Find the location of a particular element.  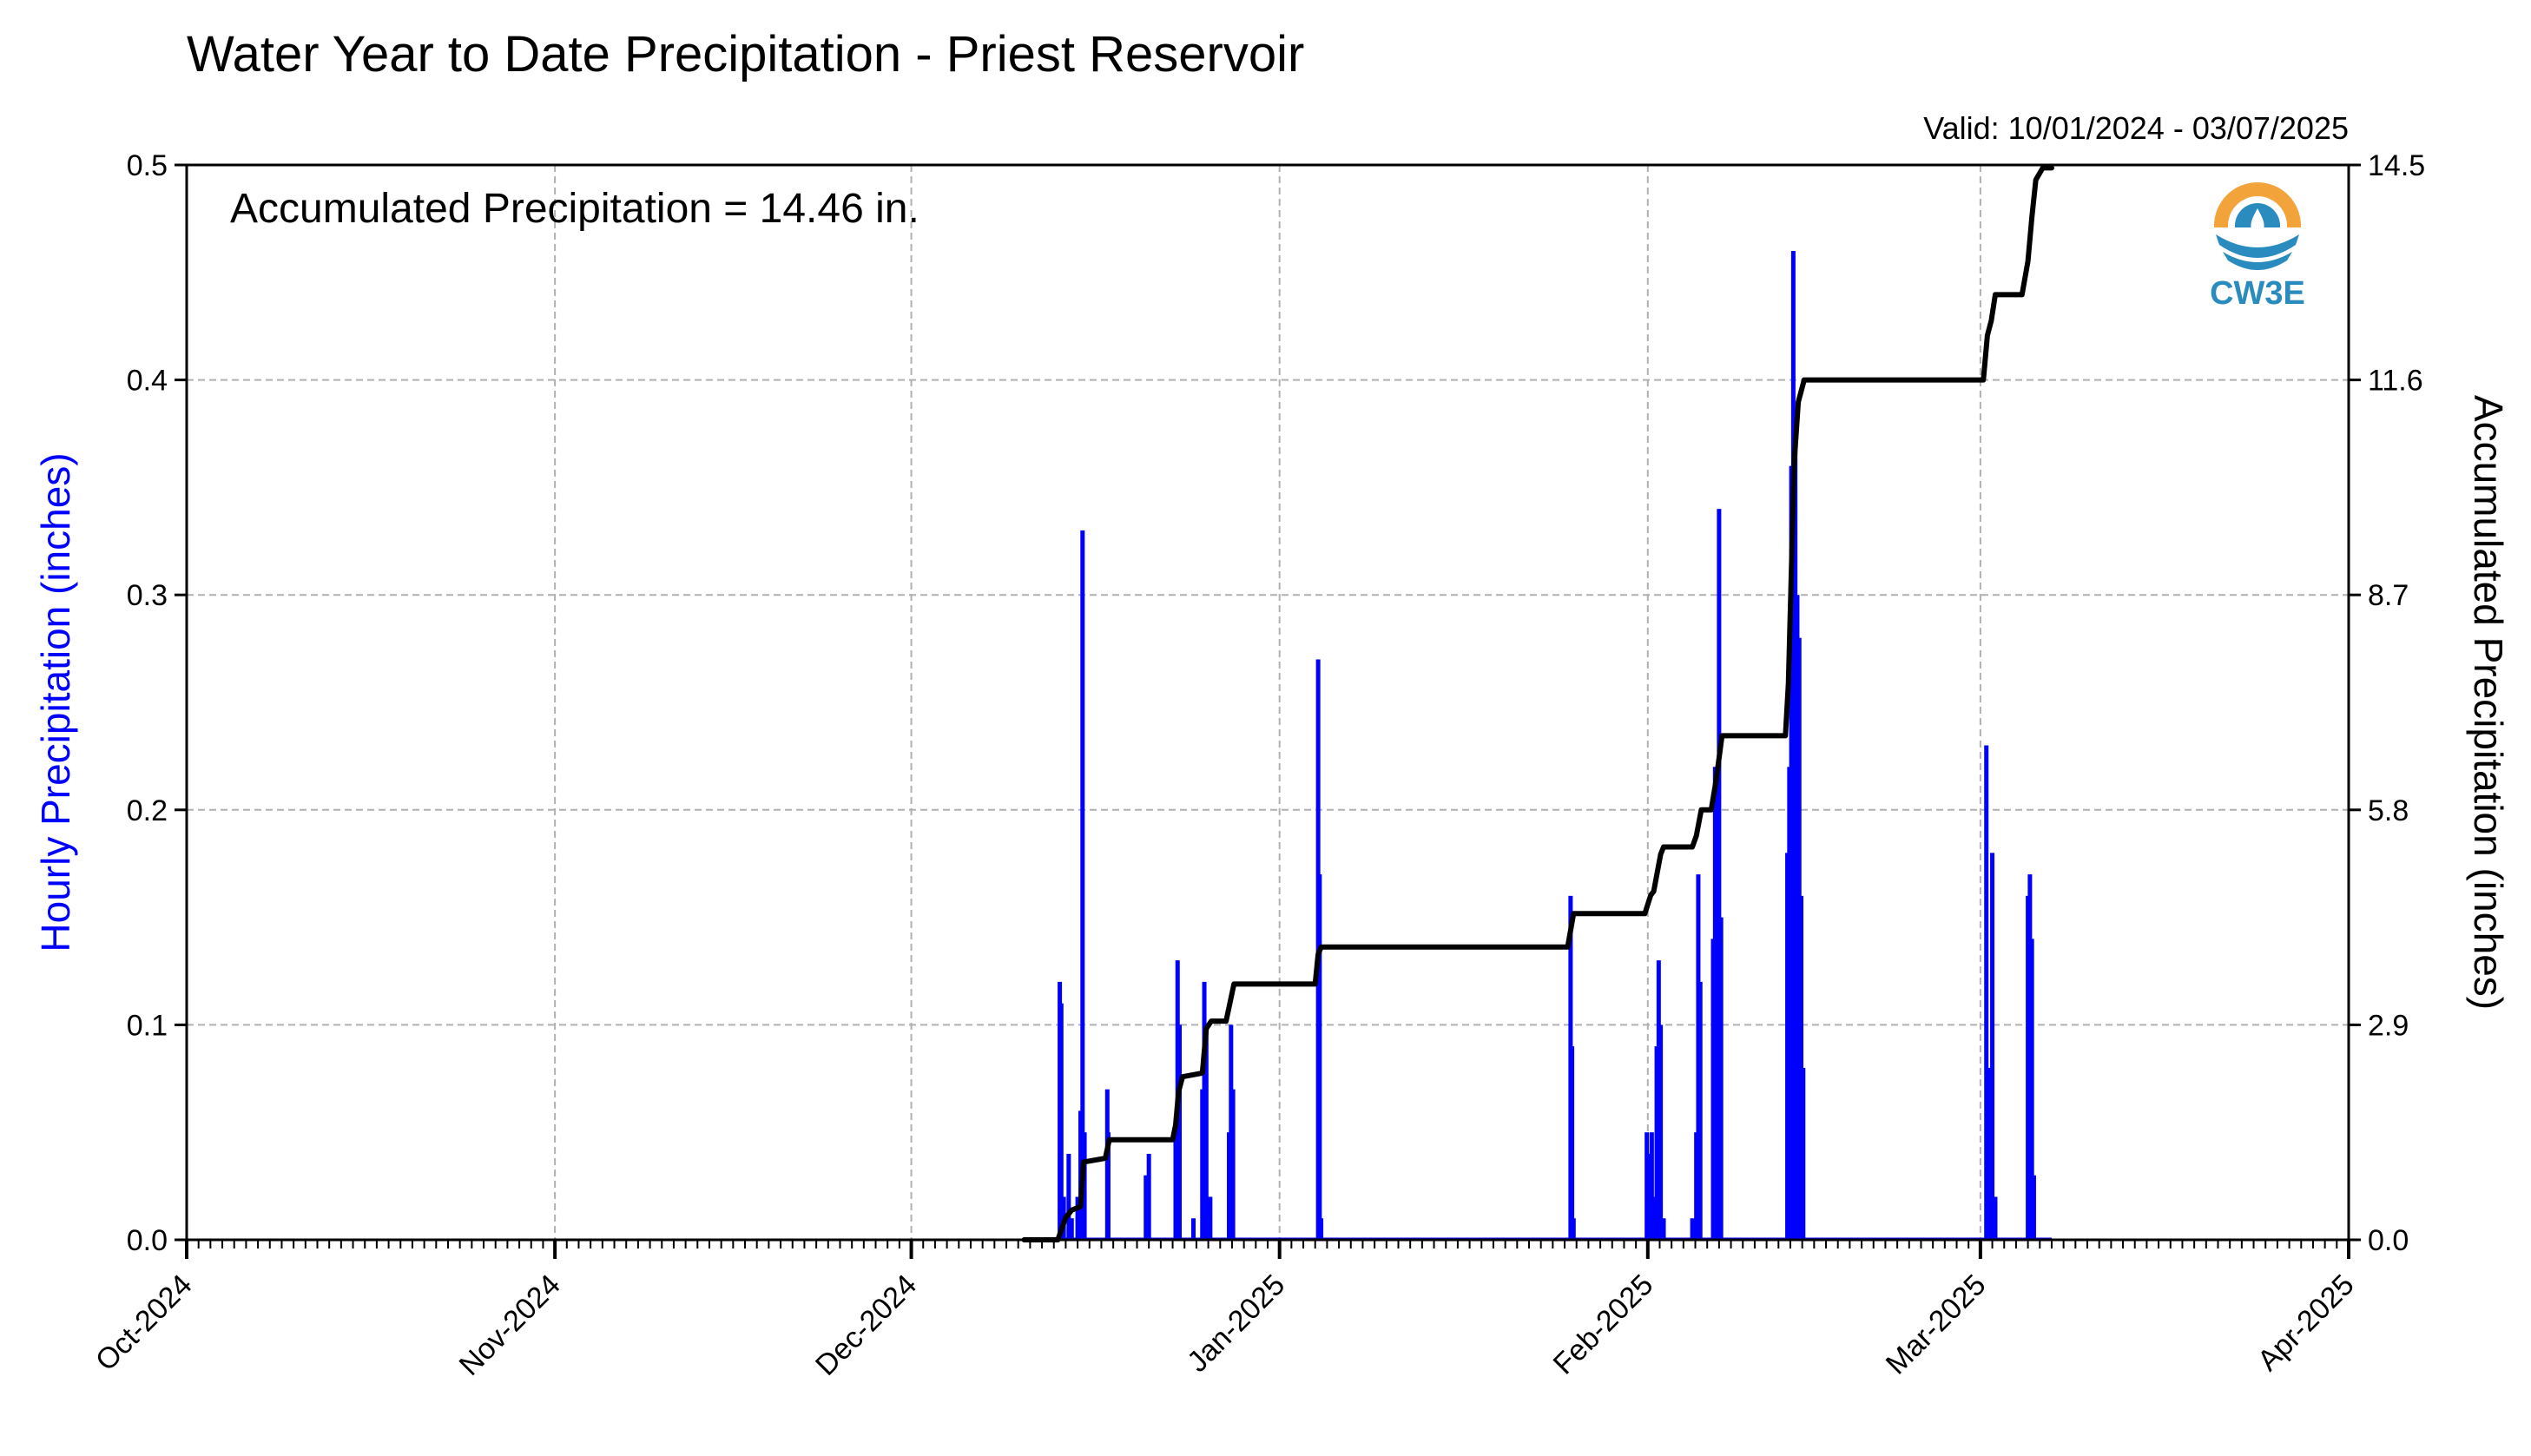

y2-tick-label: 8.7 is located at coordinates (2388, 595).